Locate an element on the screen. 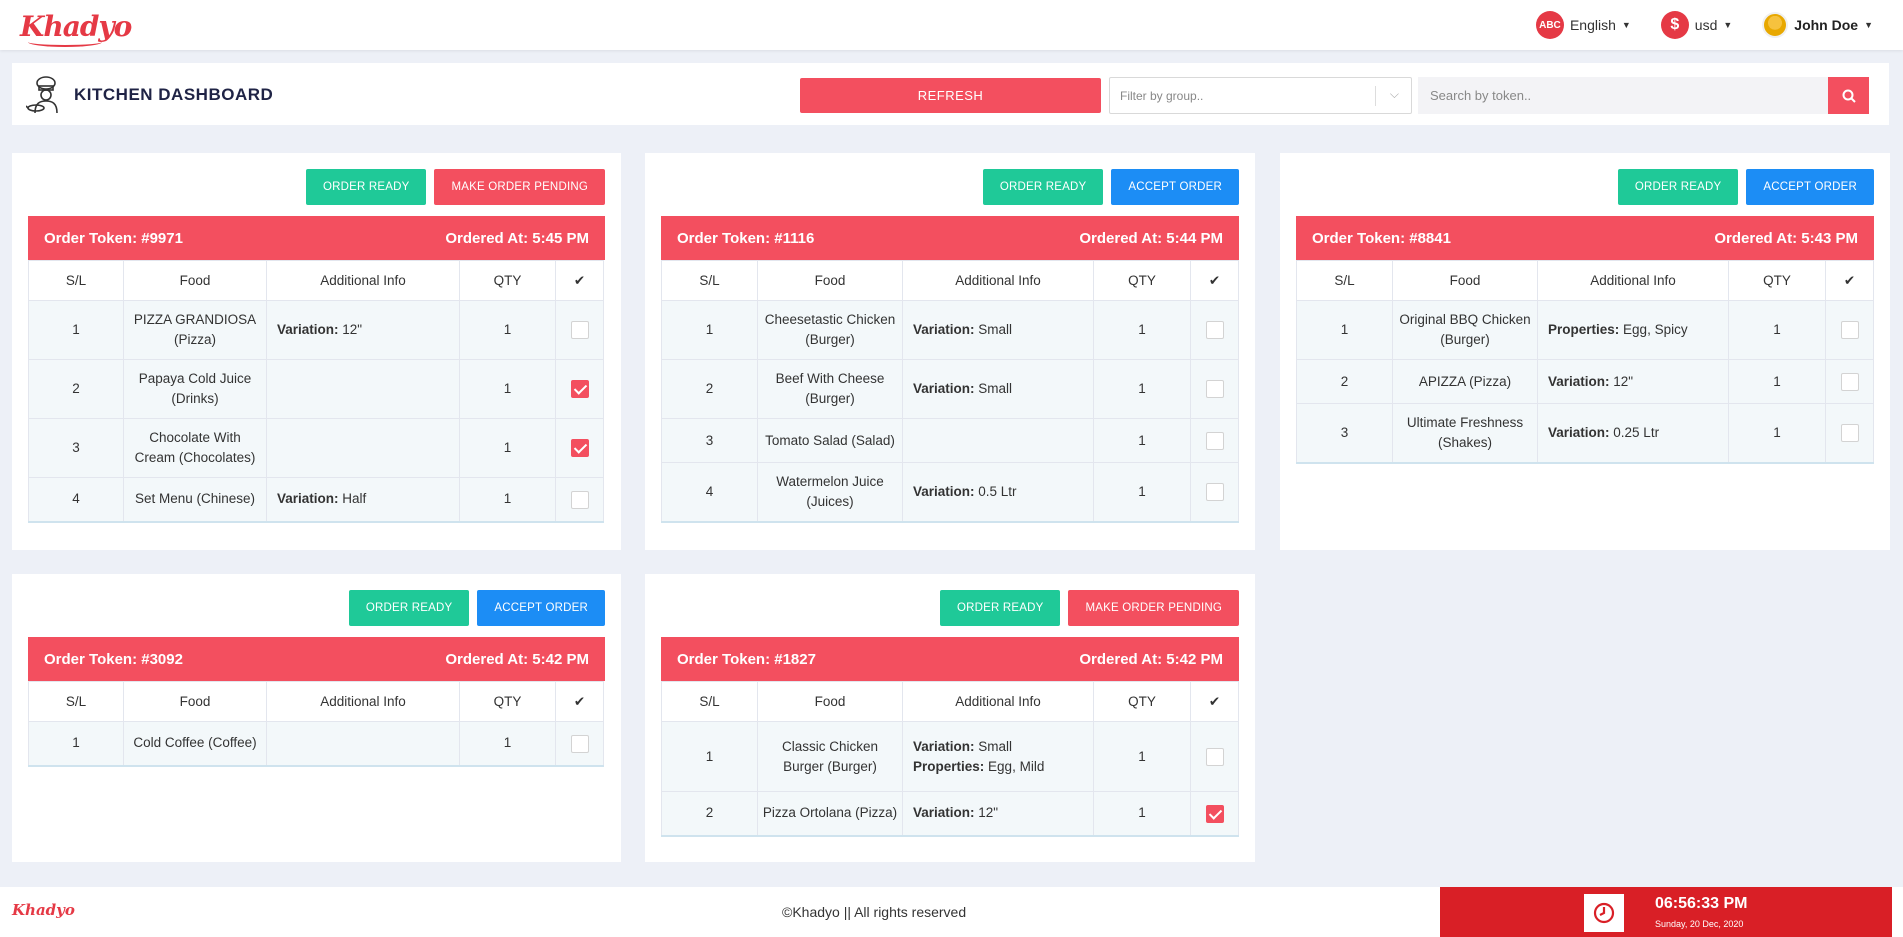 The height and width of the screenshot is (937, 1903). refresh-button: REFRESH is located at coordinates (950, 95).